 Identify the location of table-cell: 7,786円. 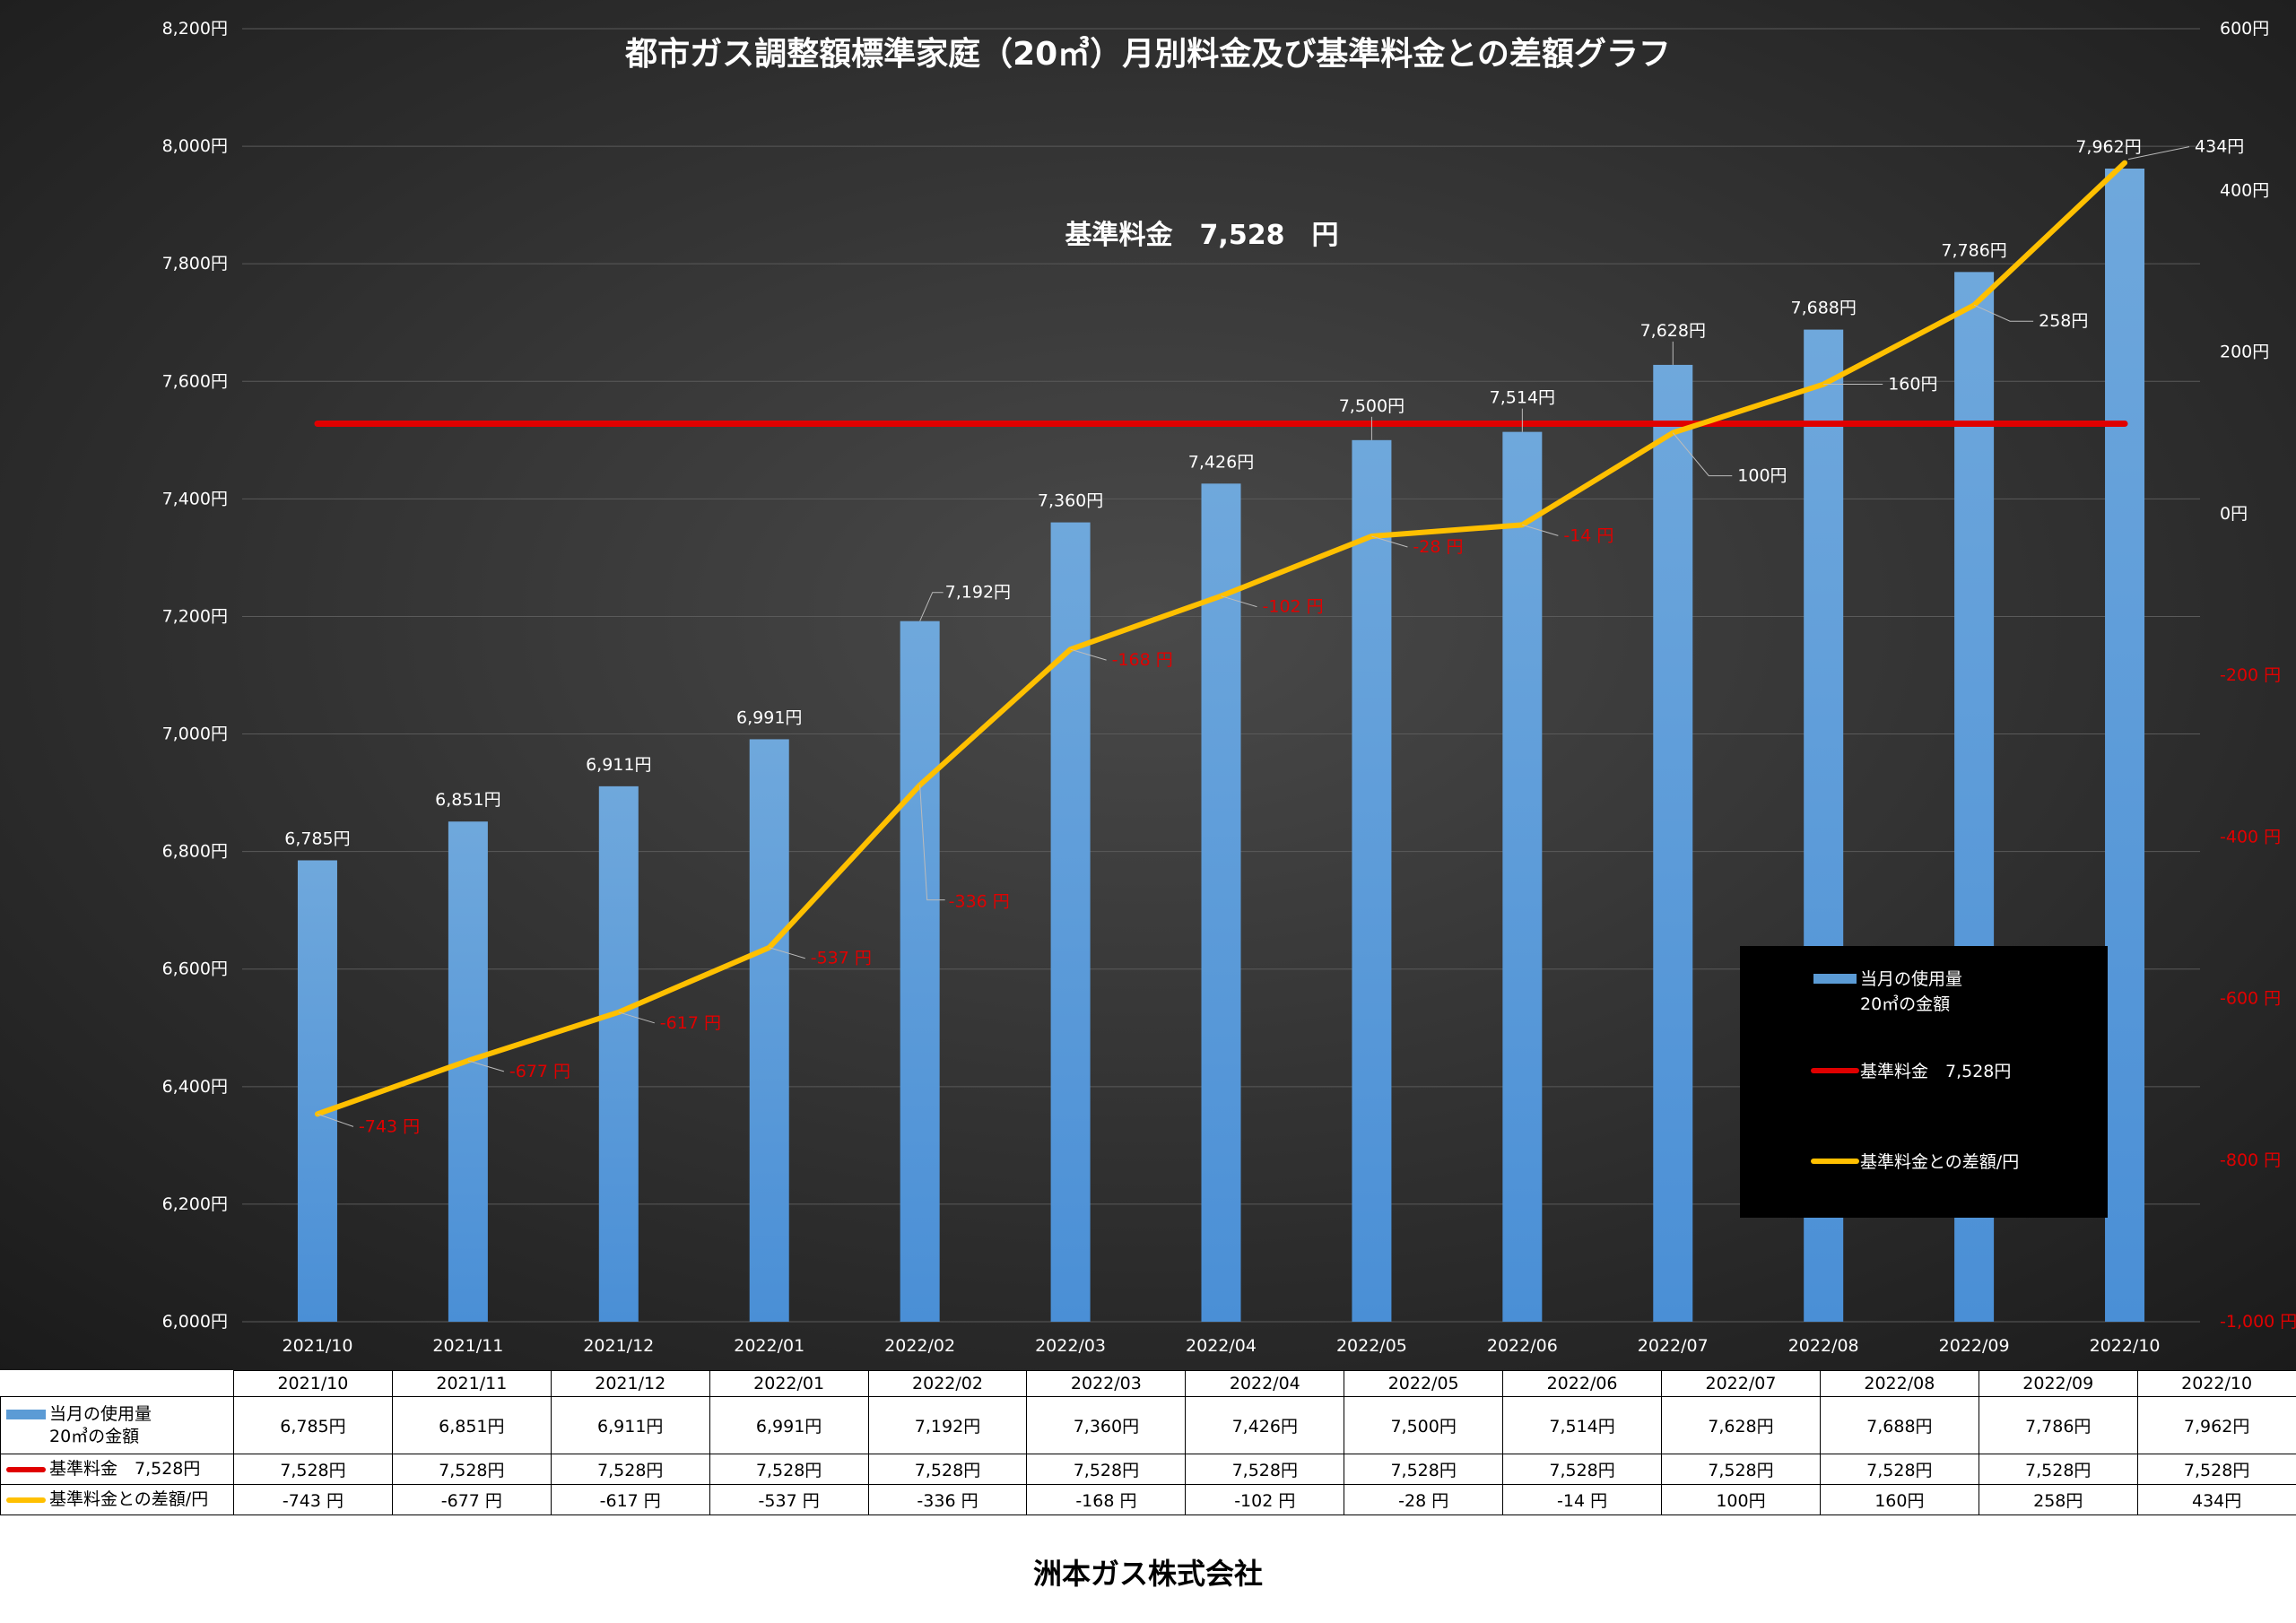
(2058, 1425).